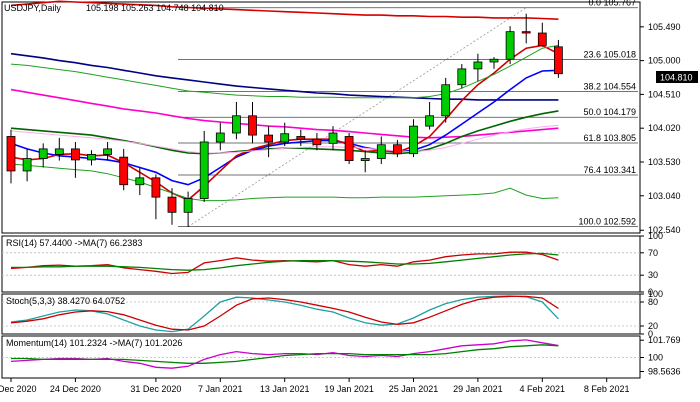 Image resolution: width=700 pixels, height=402 pixels. I want to click on date-tick-label: 31 Dec 2020, so click(155, 389).